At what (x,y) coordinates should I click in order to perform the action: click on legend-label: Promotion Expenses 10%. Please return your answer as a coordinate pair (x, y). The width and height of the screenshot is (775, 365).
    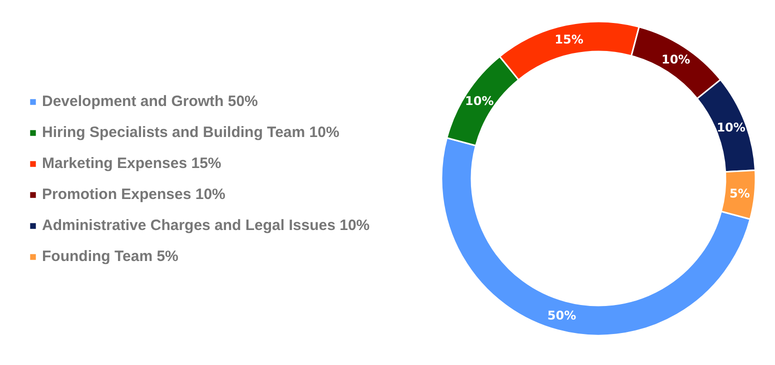
    Looking at the image, I should click on (134, 194).